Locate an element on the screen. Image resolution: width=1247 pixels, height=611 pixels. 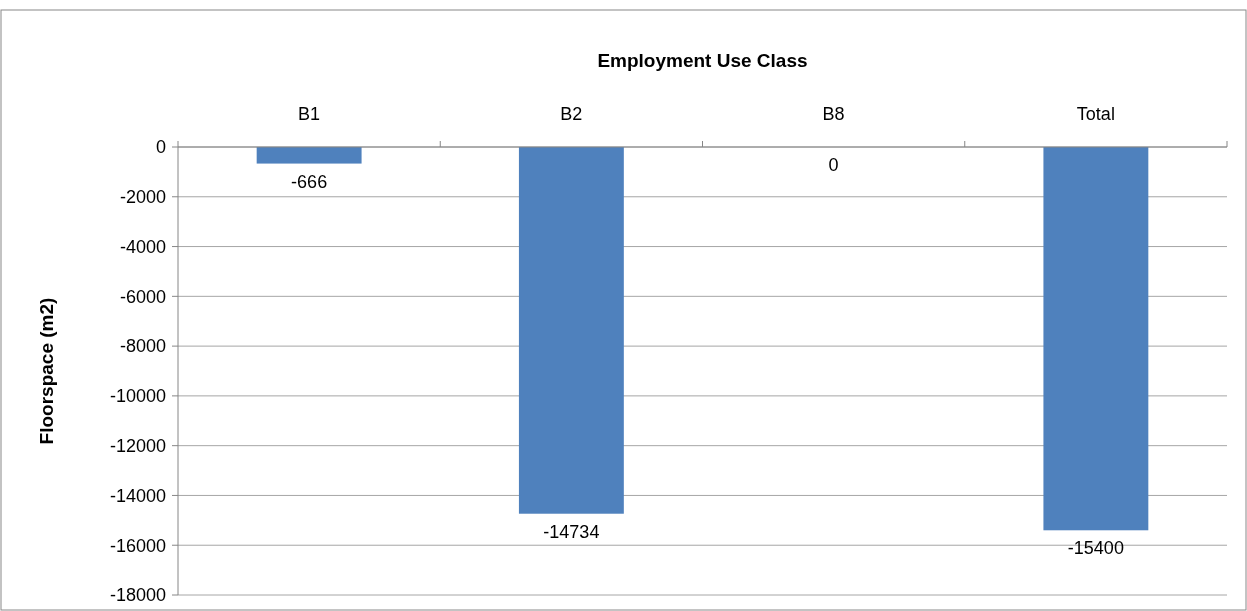
y-tick-label: 0 is located at coordinates (160, 147).